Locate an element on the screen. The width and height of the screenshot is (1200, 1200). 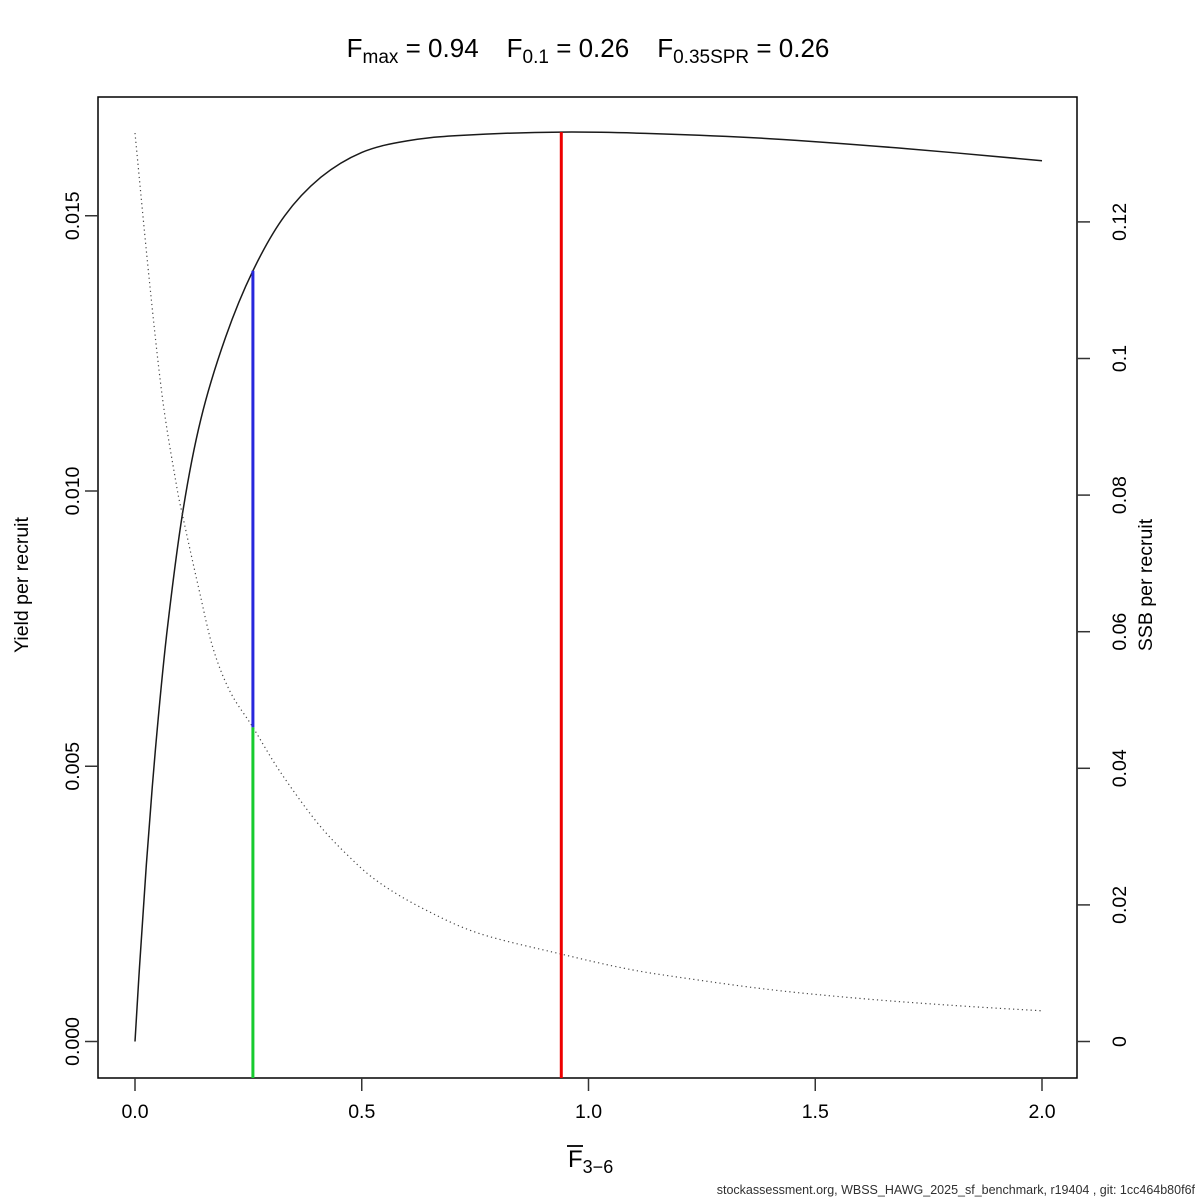
y-left-axis-title: Yield per recruit is located at coordinates (22, 585).